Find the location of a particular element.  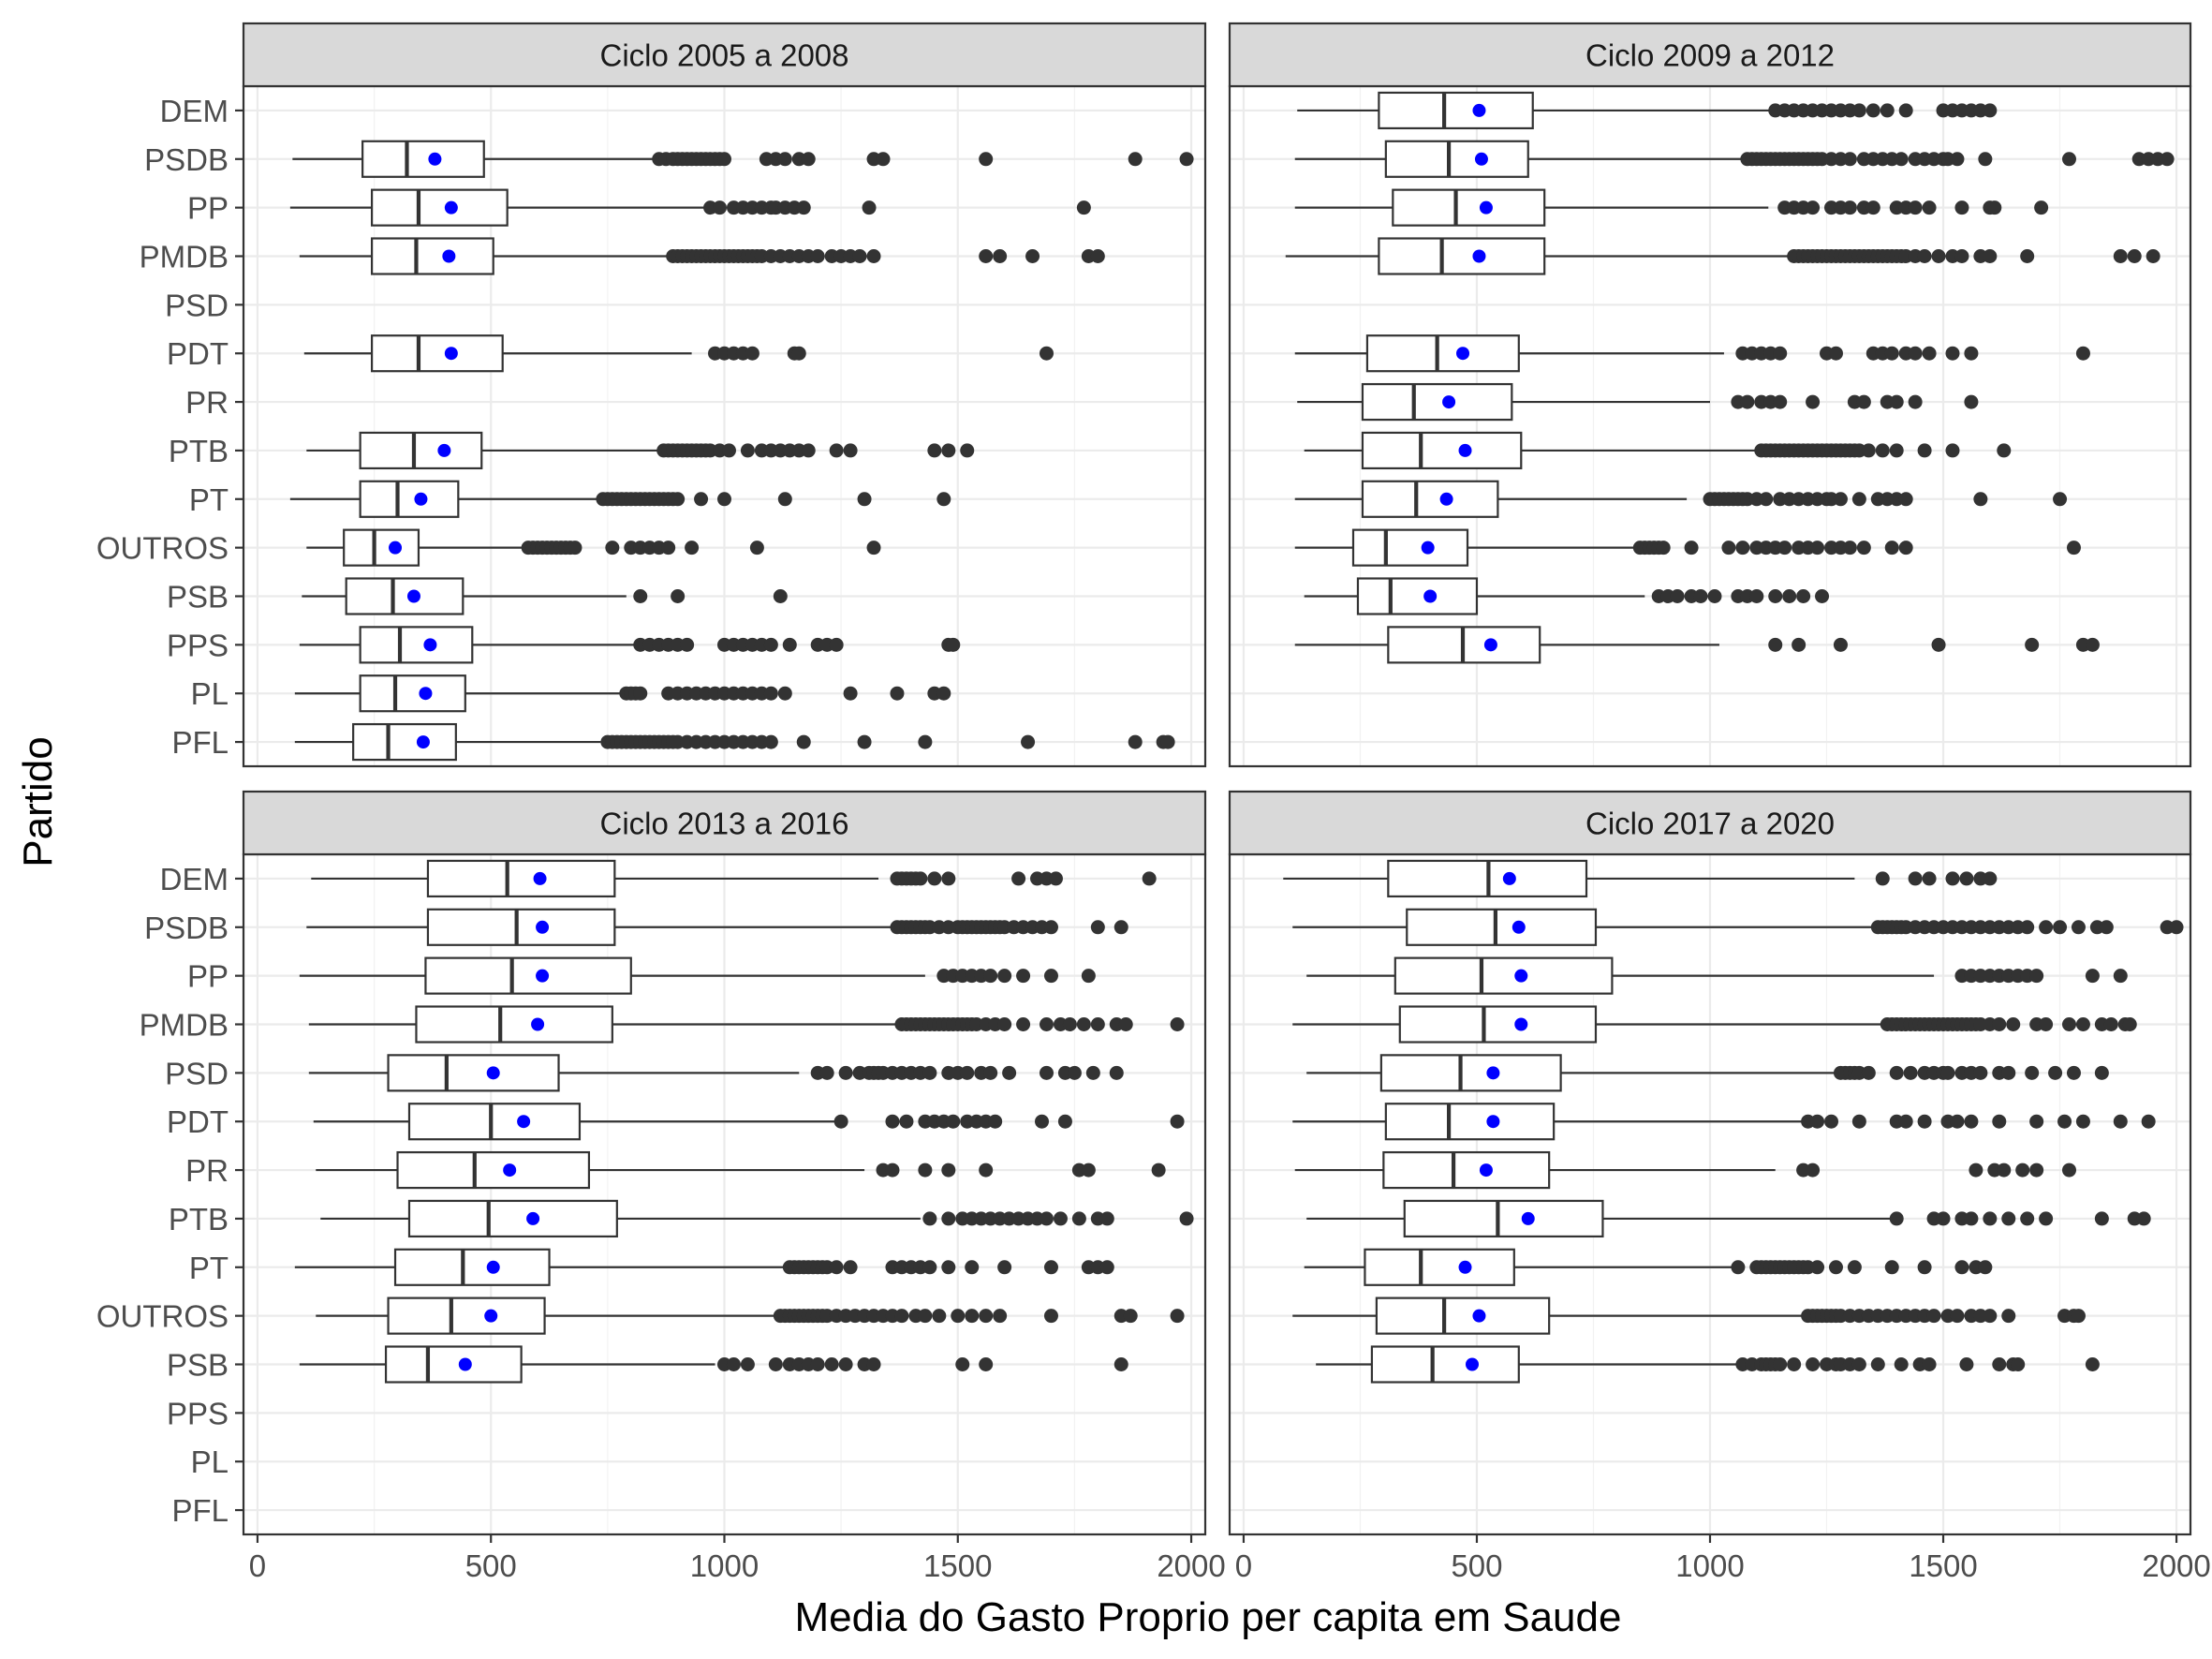

box-pps is located at coordinates (630, 645).